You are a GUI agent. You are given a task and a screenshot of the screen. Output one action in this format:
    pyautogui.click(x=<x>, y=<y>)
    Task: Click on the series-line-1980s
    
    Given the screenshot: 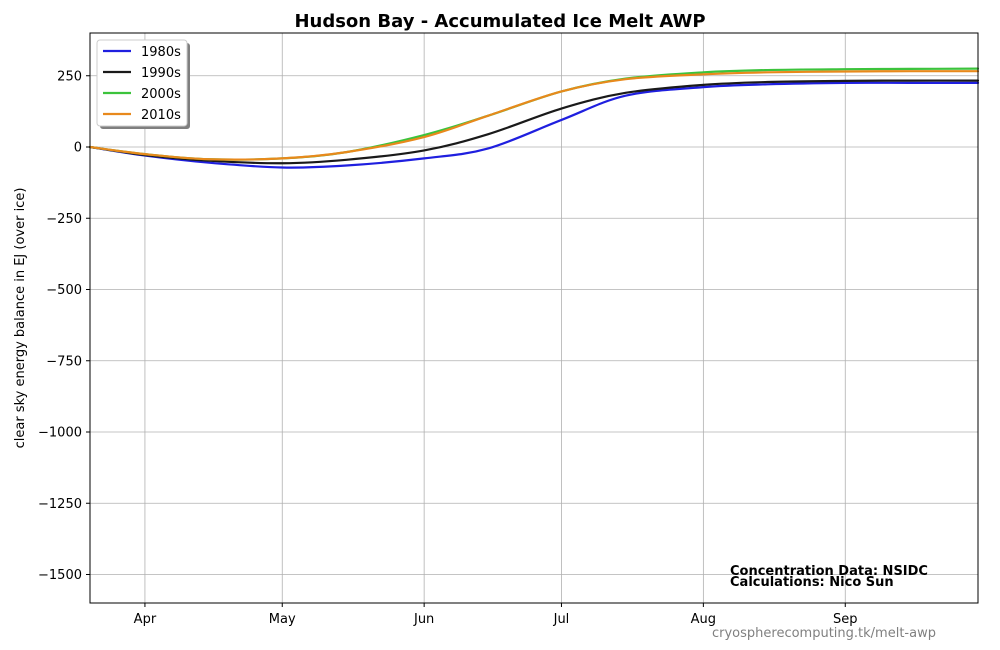 What is the action you would take?
    pyautogui.click(x=534, y=125)
    